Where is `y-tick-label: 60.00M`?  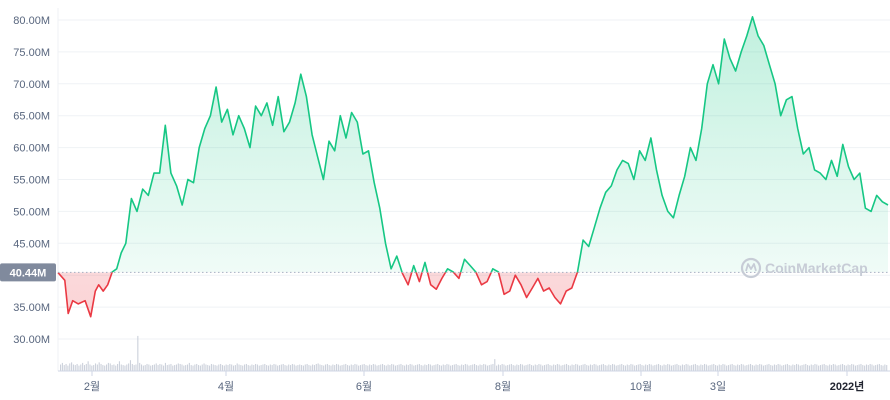 y-tick-label: 60.00M is located at coordinates (31, 149).